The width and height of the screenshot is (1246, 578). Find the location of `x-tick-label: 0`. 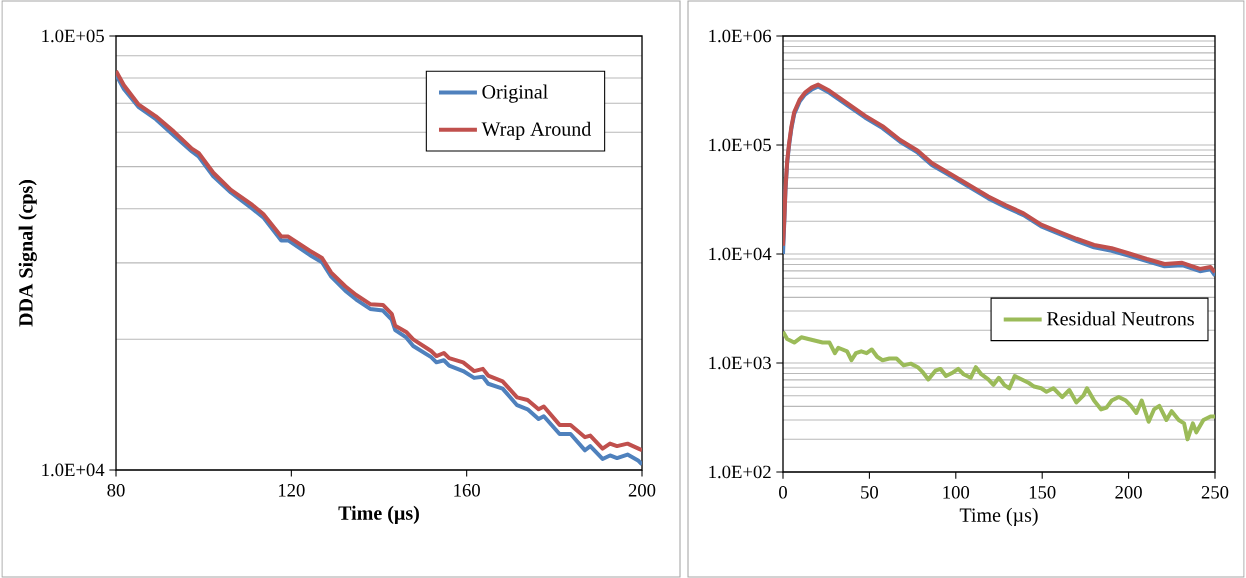

x-tick-label: 0 is located at coordinates (783, 492).